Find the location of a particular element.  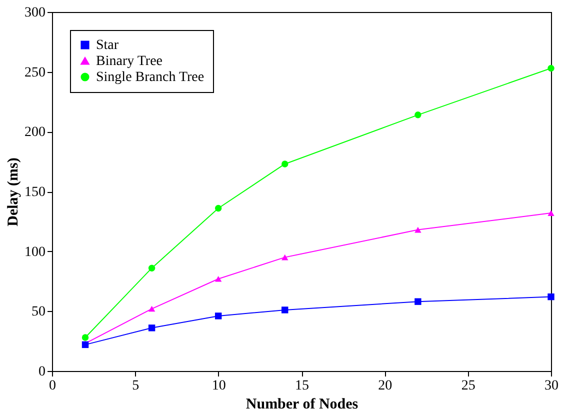

y-tick-label: 200 is located at coordinates (35, 132).